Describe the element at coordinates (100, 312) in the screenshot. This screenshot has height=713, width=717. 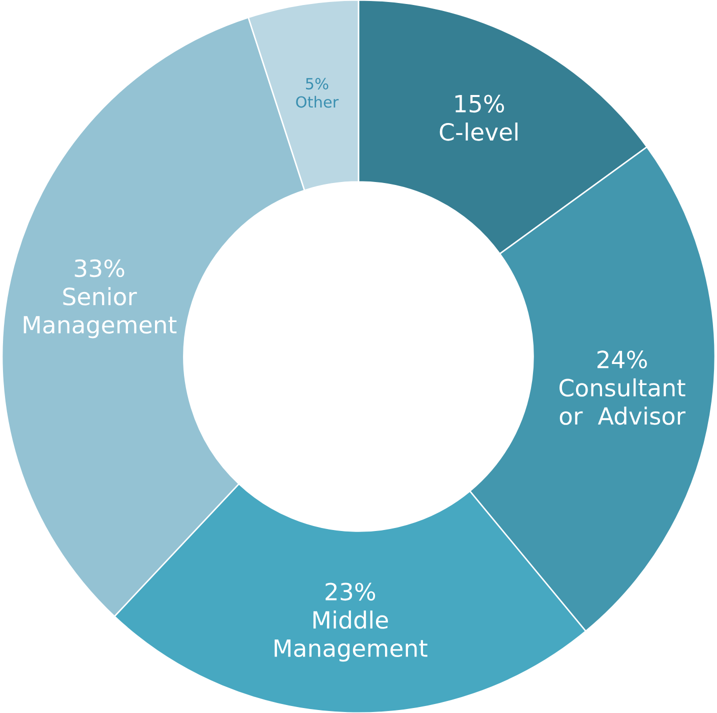
I see `slice-label: Senior Management` at that location.